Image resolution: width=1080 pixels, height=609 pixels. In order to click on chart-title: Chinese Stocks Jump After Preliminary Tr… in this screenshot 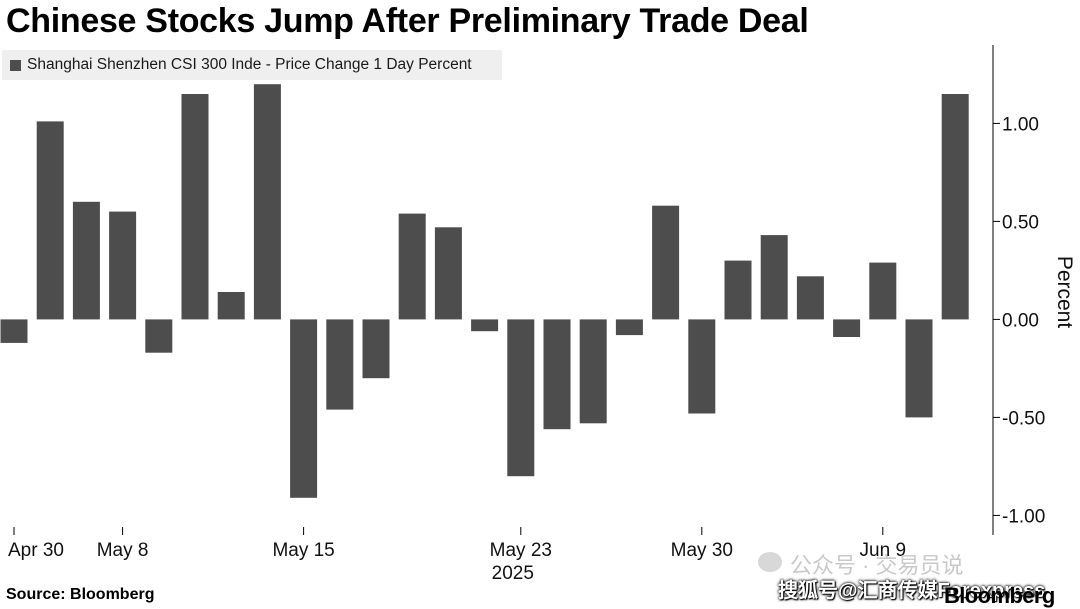, I will do `click(407, 21)`.